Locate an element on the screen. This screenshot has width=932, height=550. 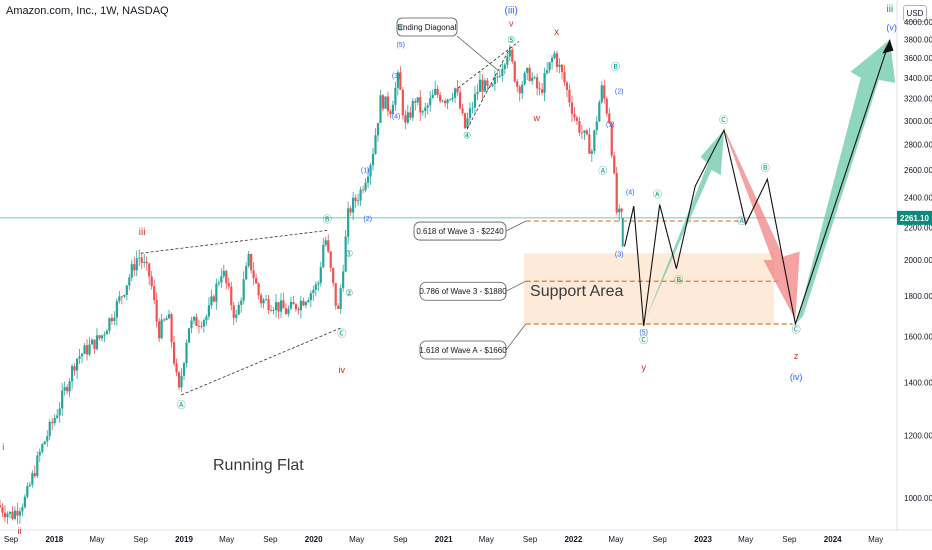
wave-label: y is located at coordinates (643, 367).